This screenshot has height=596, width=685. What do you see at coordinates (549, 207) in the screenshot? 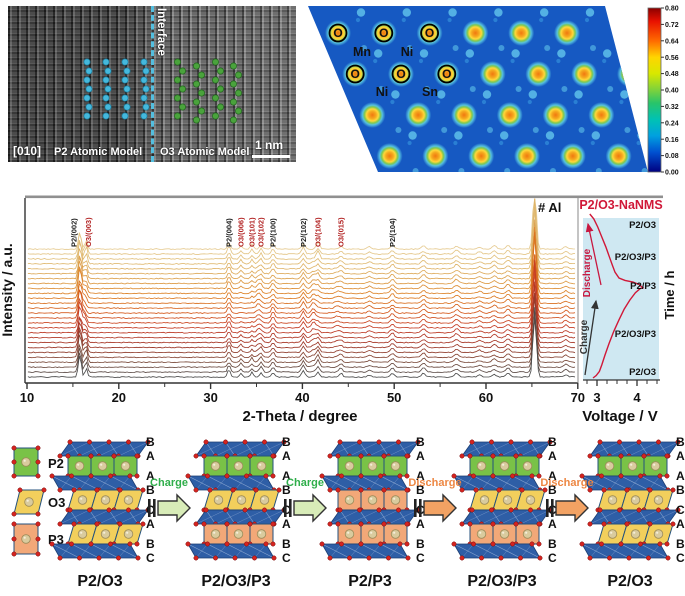
I see `al-marker: # Al` at bounding box center [549, 207].